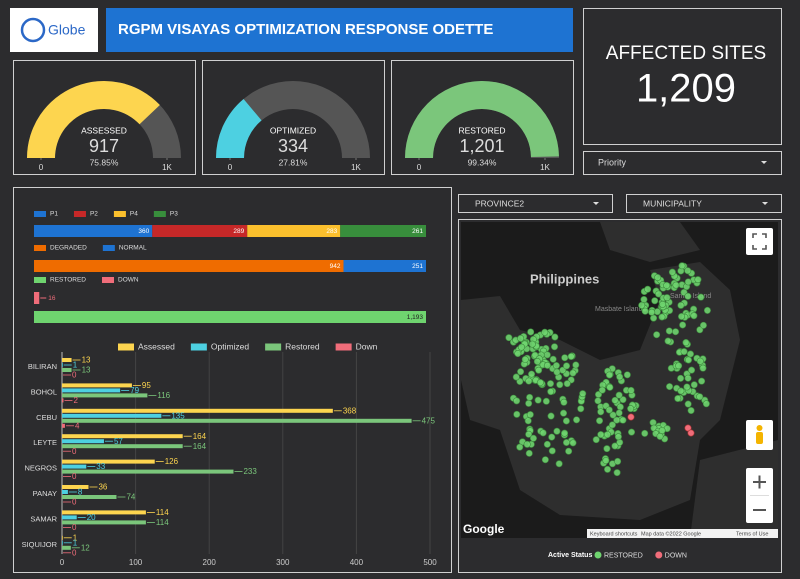 This screenshot has width=800, height=579. Describe the element at coordinates (77, 425) in the screenshot. I see `bar-value-label: 4` at that location.